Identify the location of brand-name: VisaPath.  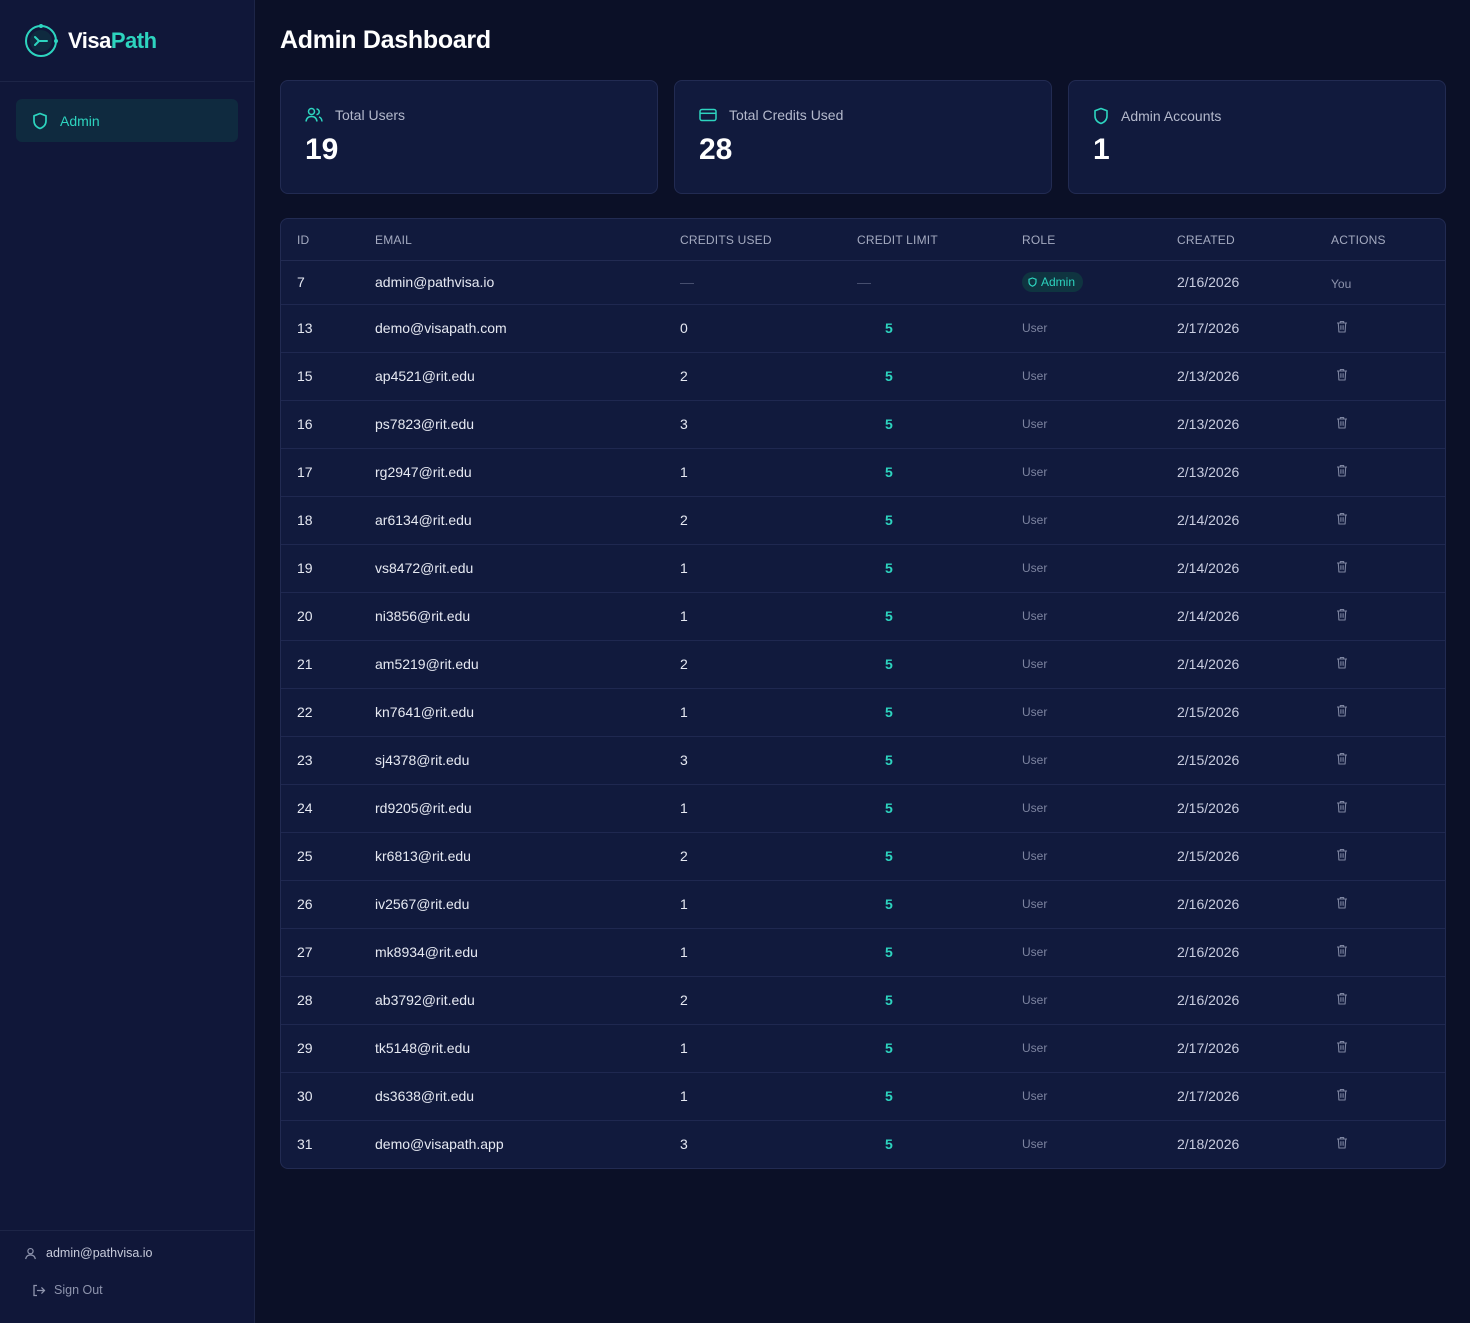
(112, 41).